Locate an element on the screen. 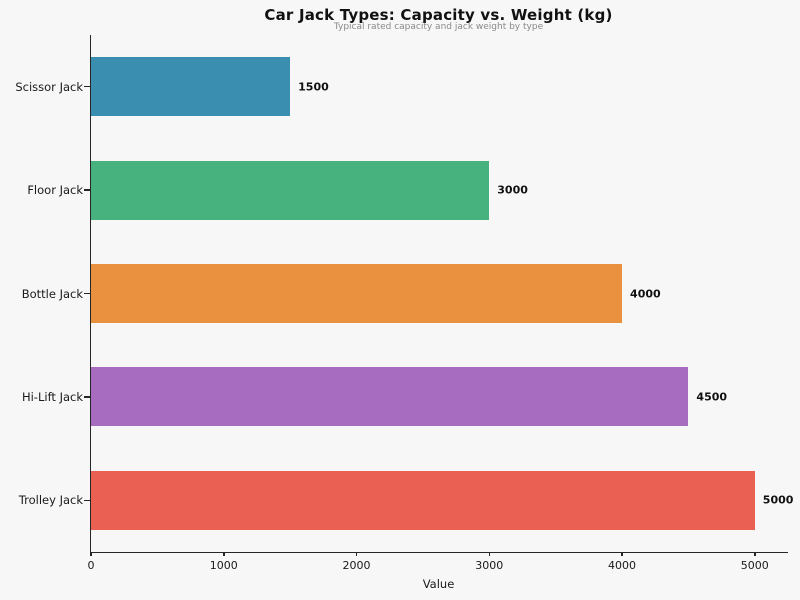 The height and width of the screenshot is (600, 800). x-tick-label: 5000 is located at coordinates (754, 565).